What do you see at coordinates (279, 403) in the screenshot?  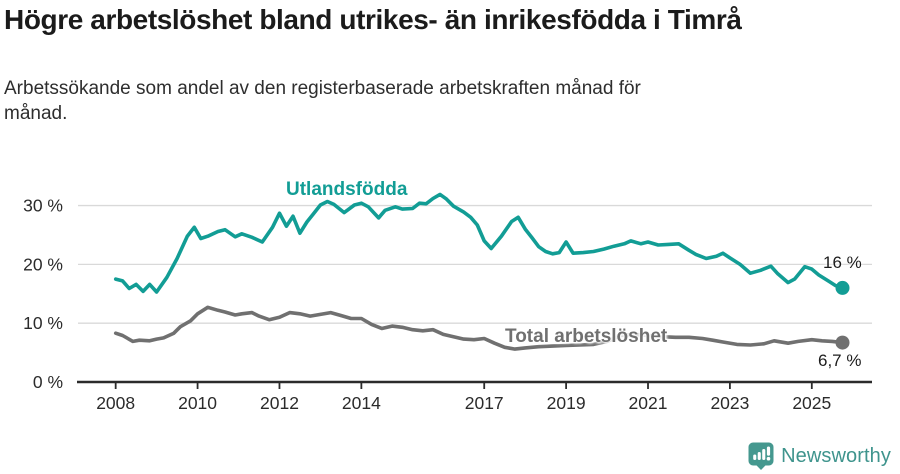 I see `svg-text: 2012` at bounding box center [279, 403].